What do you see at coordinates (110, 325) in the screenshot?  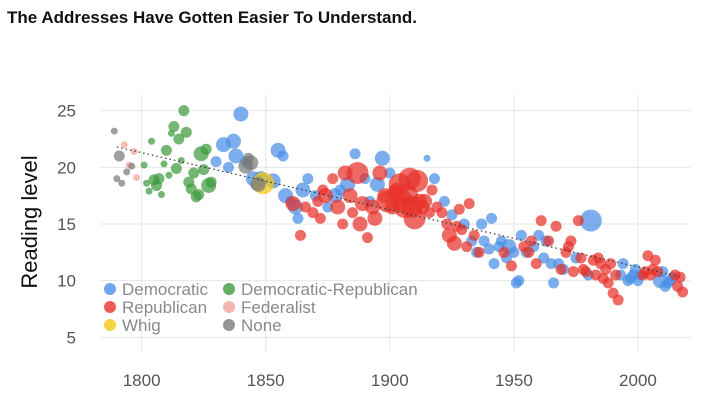 I see `legend-swatch-whig` at bounding box center [110, 325].